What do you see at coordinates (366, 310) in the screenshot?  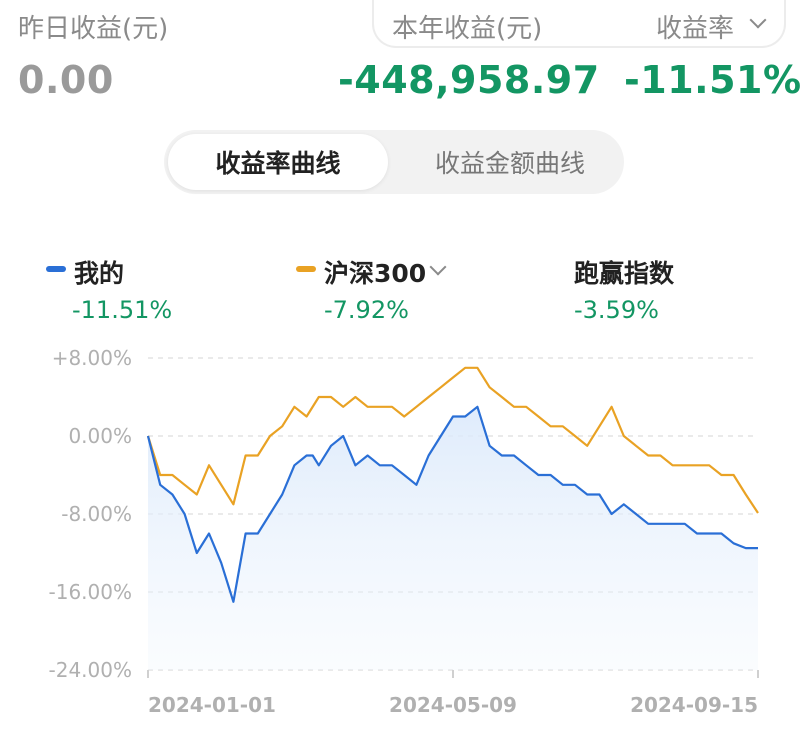 I see `legend-benchmark-value: -7.92%` at bounding box center [366, 310].